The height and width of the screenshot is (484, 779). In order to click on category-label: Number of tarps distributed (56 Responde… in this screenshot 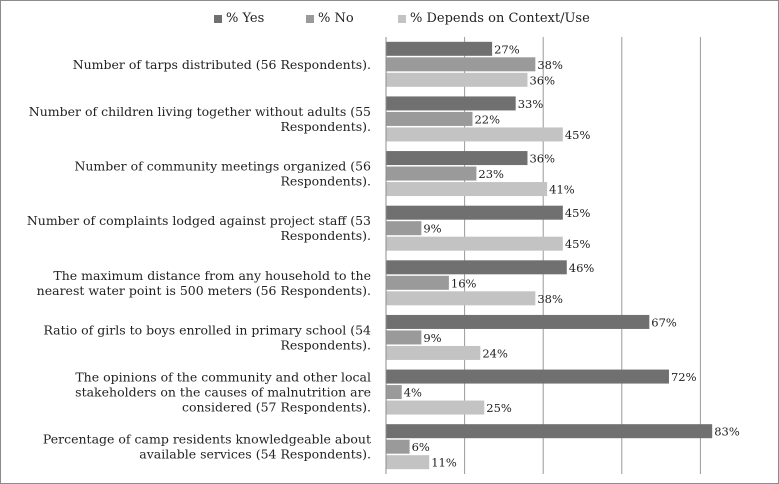, I will do `click(222, 64)`.